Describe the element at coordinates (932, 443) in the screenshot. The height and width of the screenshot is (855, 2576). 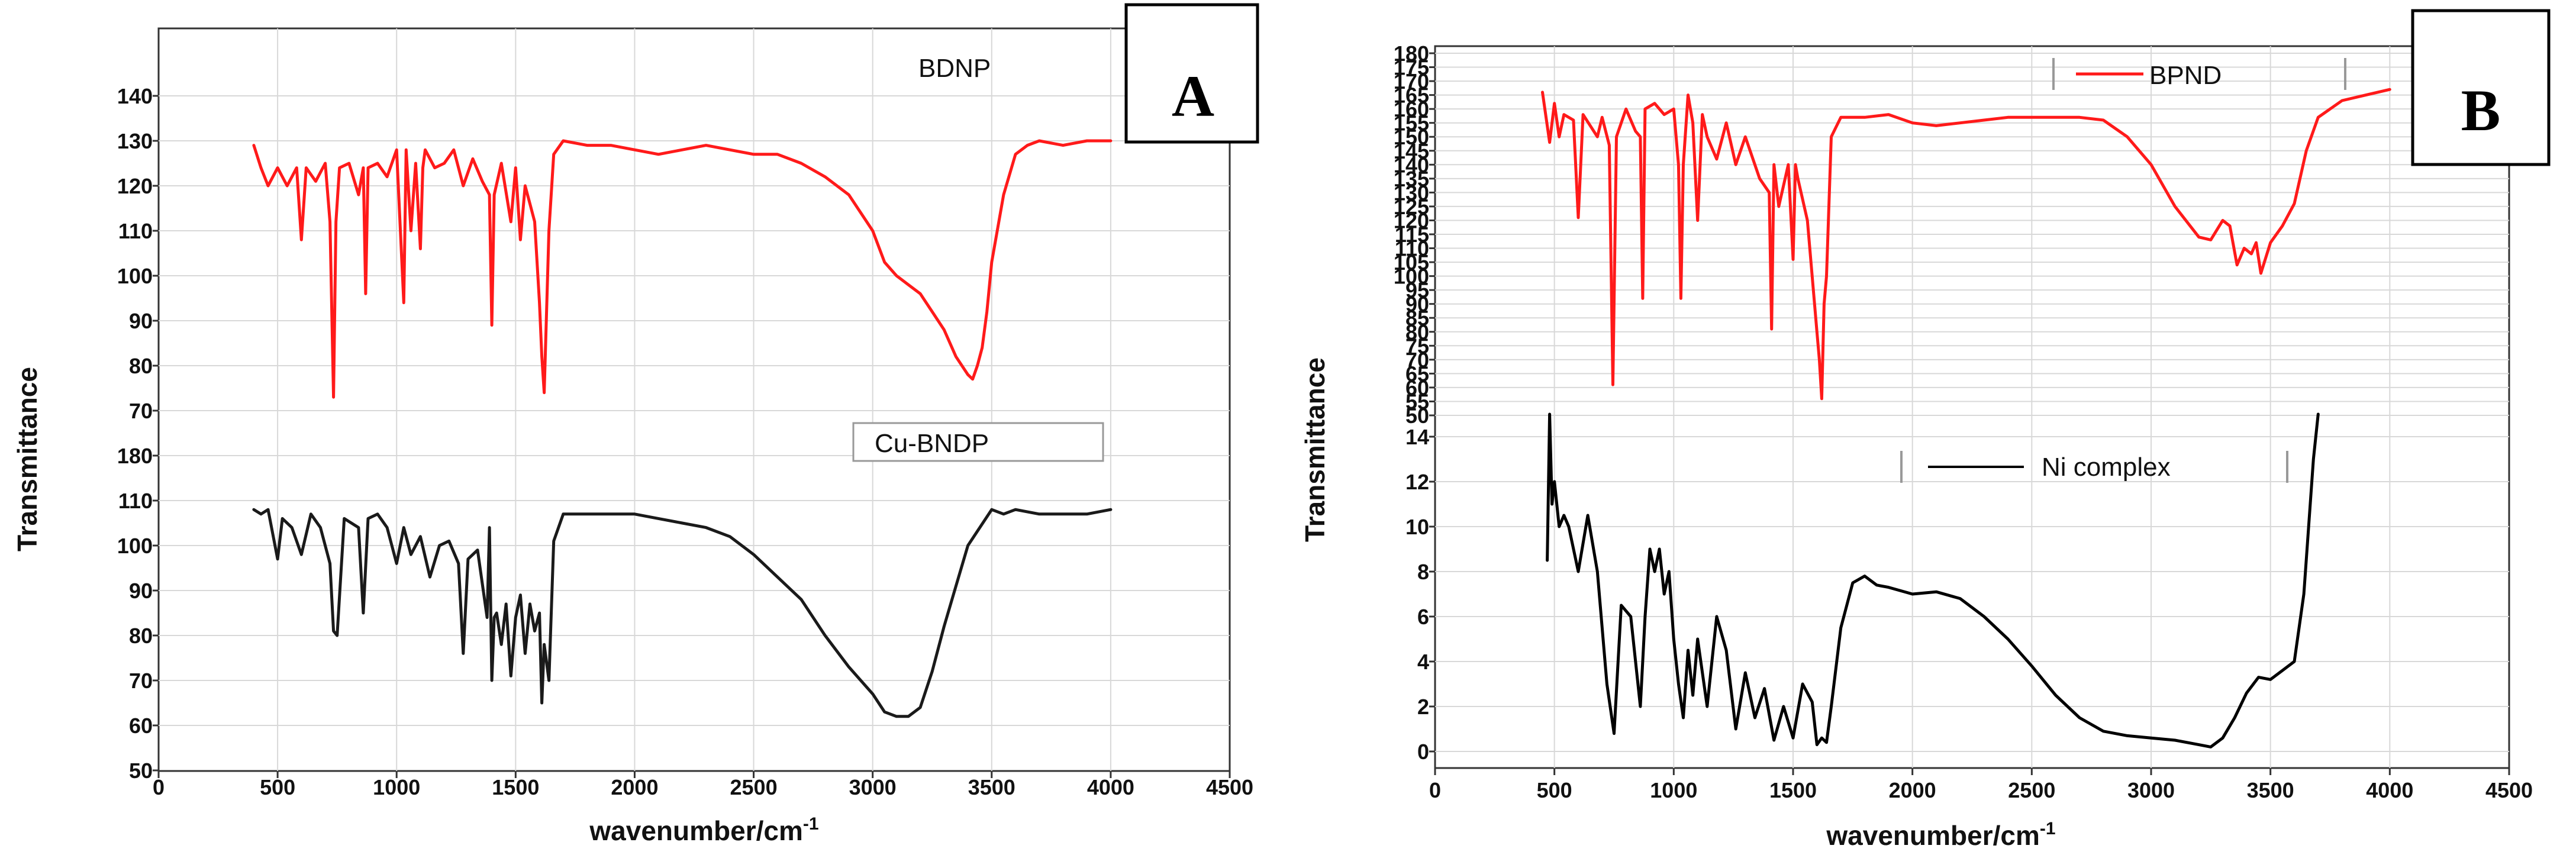
I see `panel-a-legend-cu-bndp: Cu-BNDP` at that location.